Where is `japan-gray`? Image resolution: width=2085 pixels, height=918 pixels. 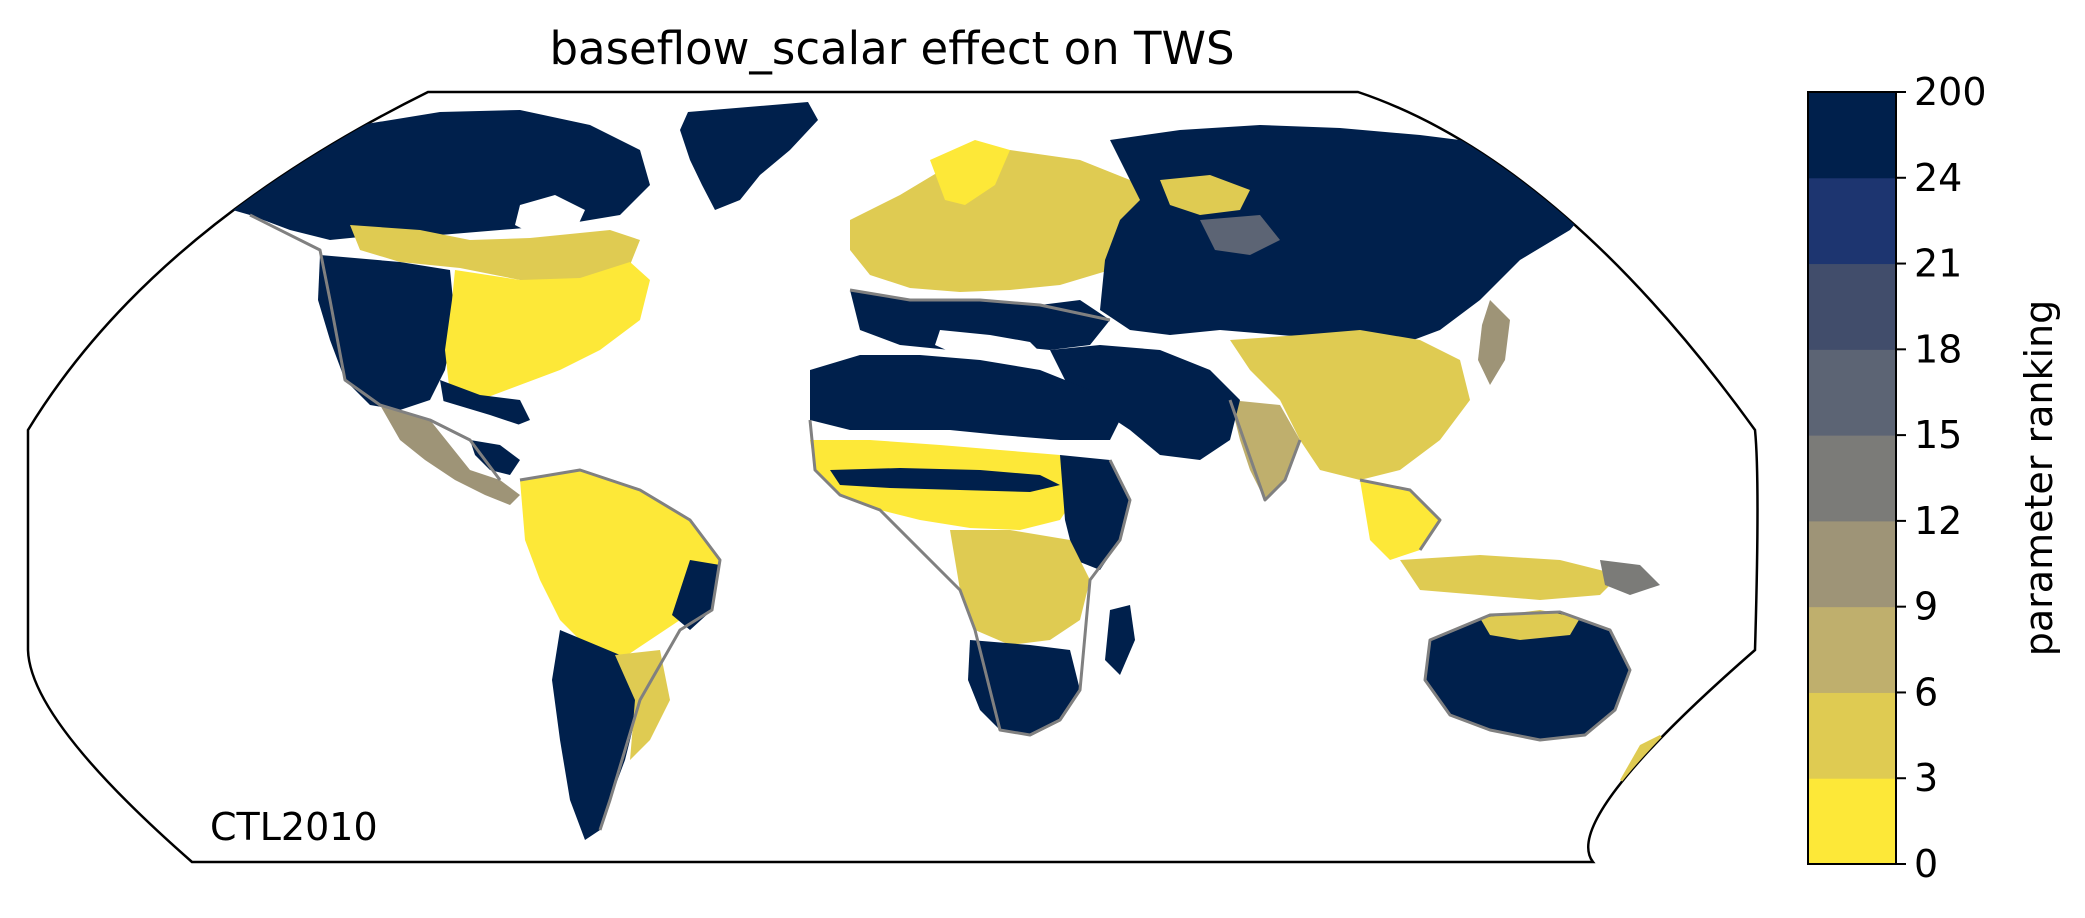
japan-gray is located at coordinates (1494, 342).